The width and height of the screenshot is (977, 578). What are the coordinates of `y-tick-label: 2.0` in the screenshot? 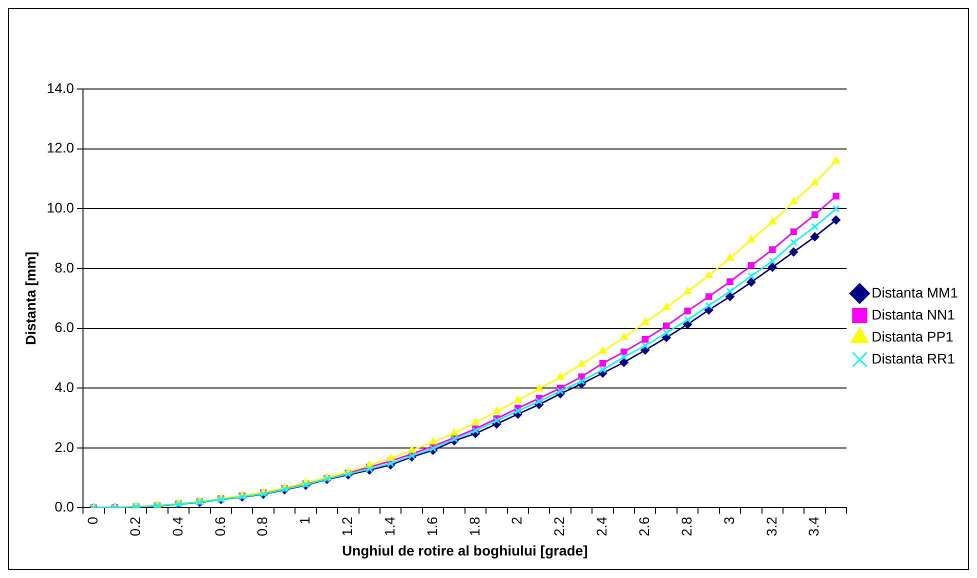 It's located at (64, 446).